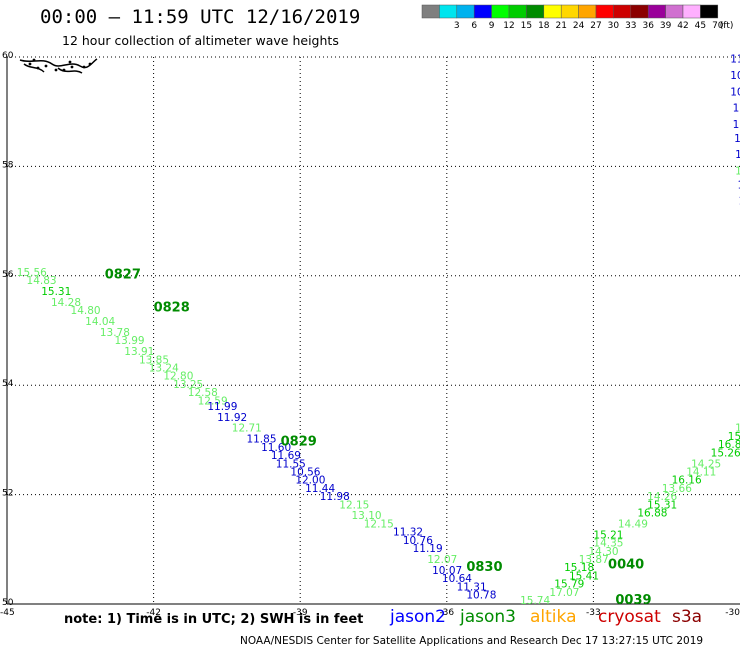 Image resolution: width=740 pixels, height=650 pixels. What do you see at coordinates (310, 481) in the screenshot?
I see `wave-height-label: 12.00` at bounding box center [310, 481].